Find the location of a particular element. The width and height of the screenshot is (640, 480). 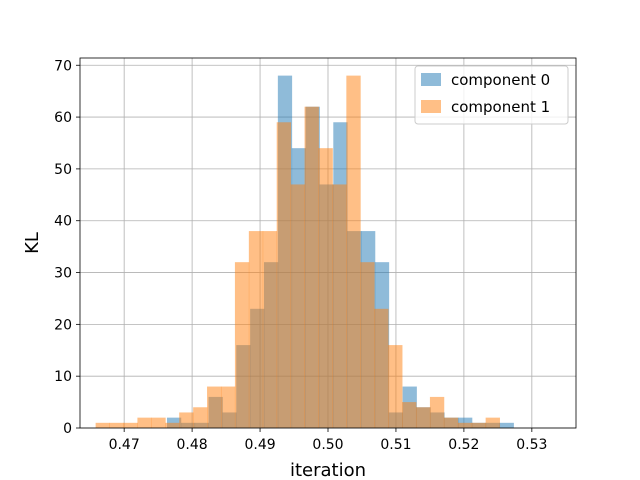

legend-label-component-0: component 0 is located at coordinates (500, 80).